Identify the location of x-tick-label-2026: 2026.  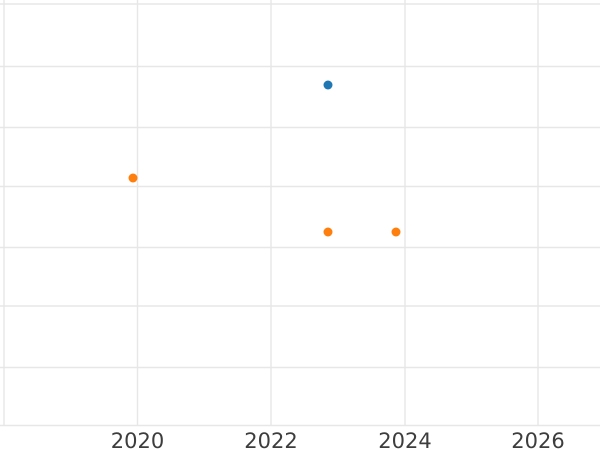
(538, 439).